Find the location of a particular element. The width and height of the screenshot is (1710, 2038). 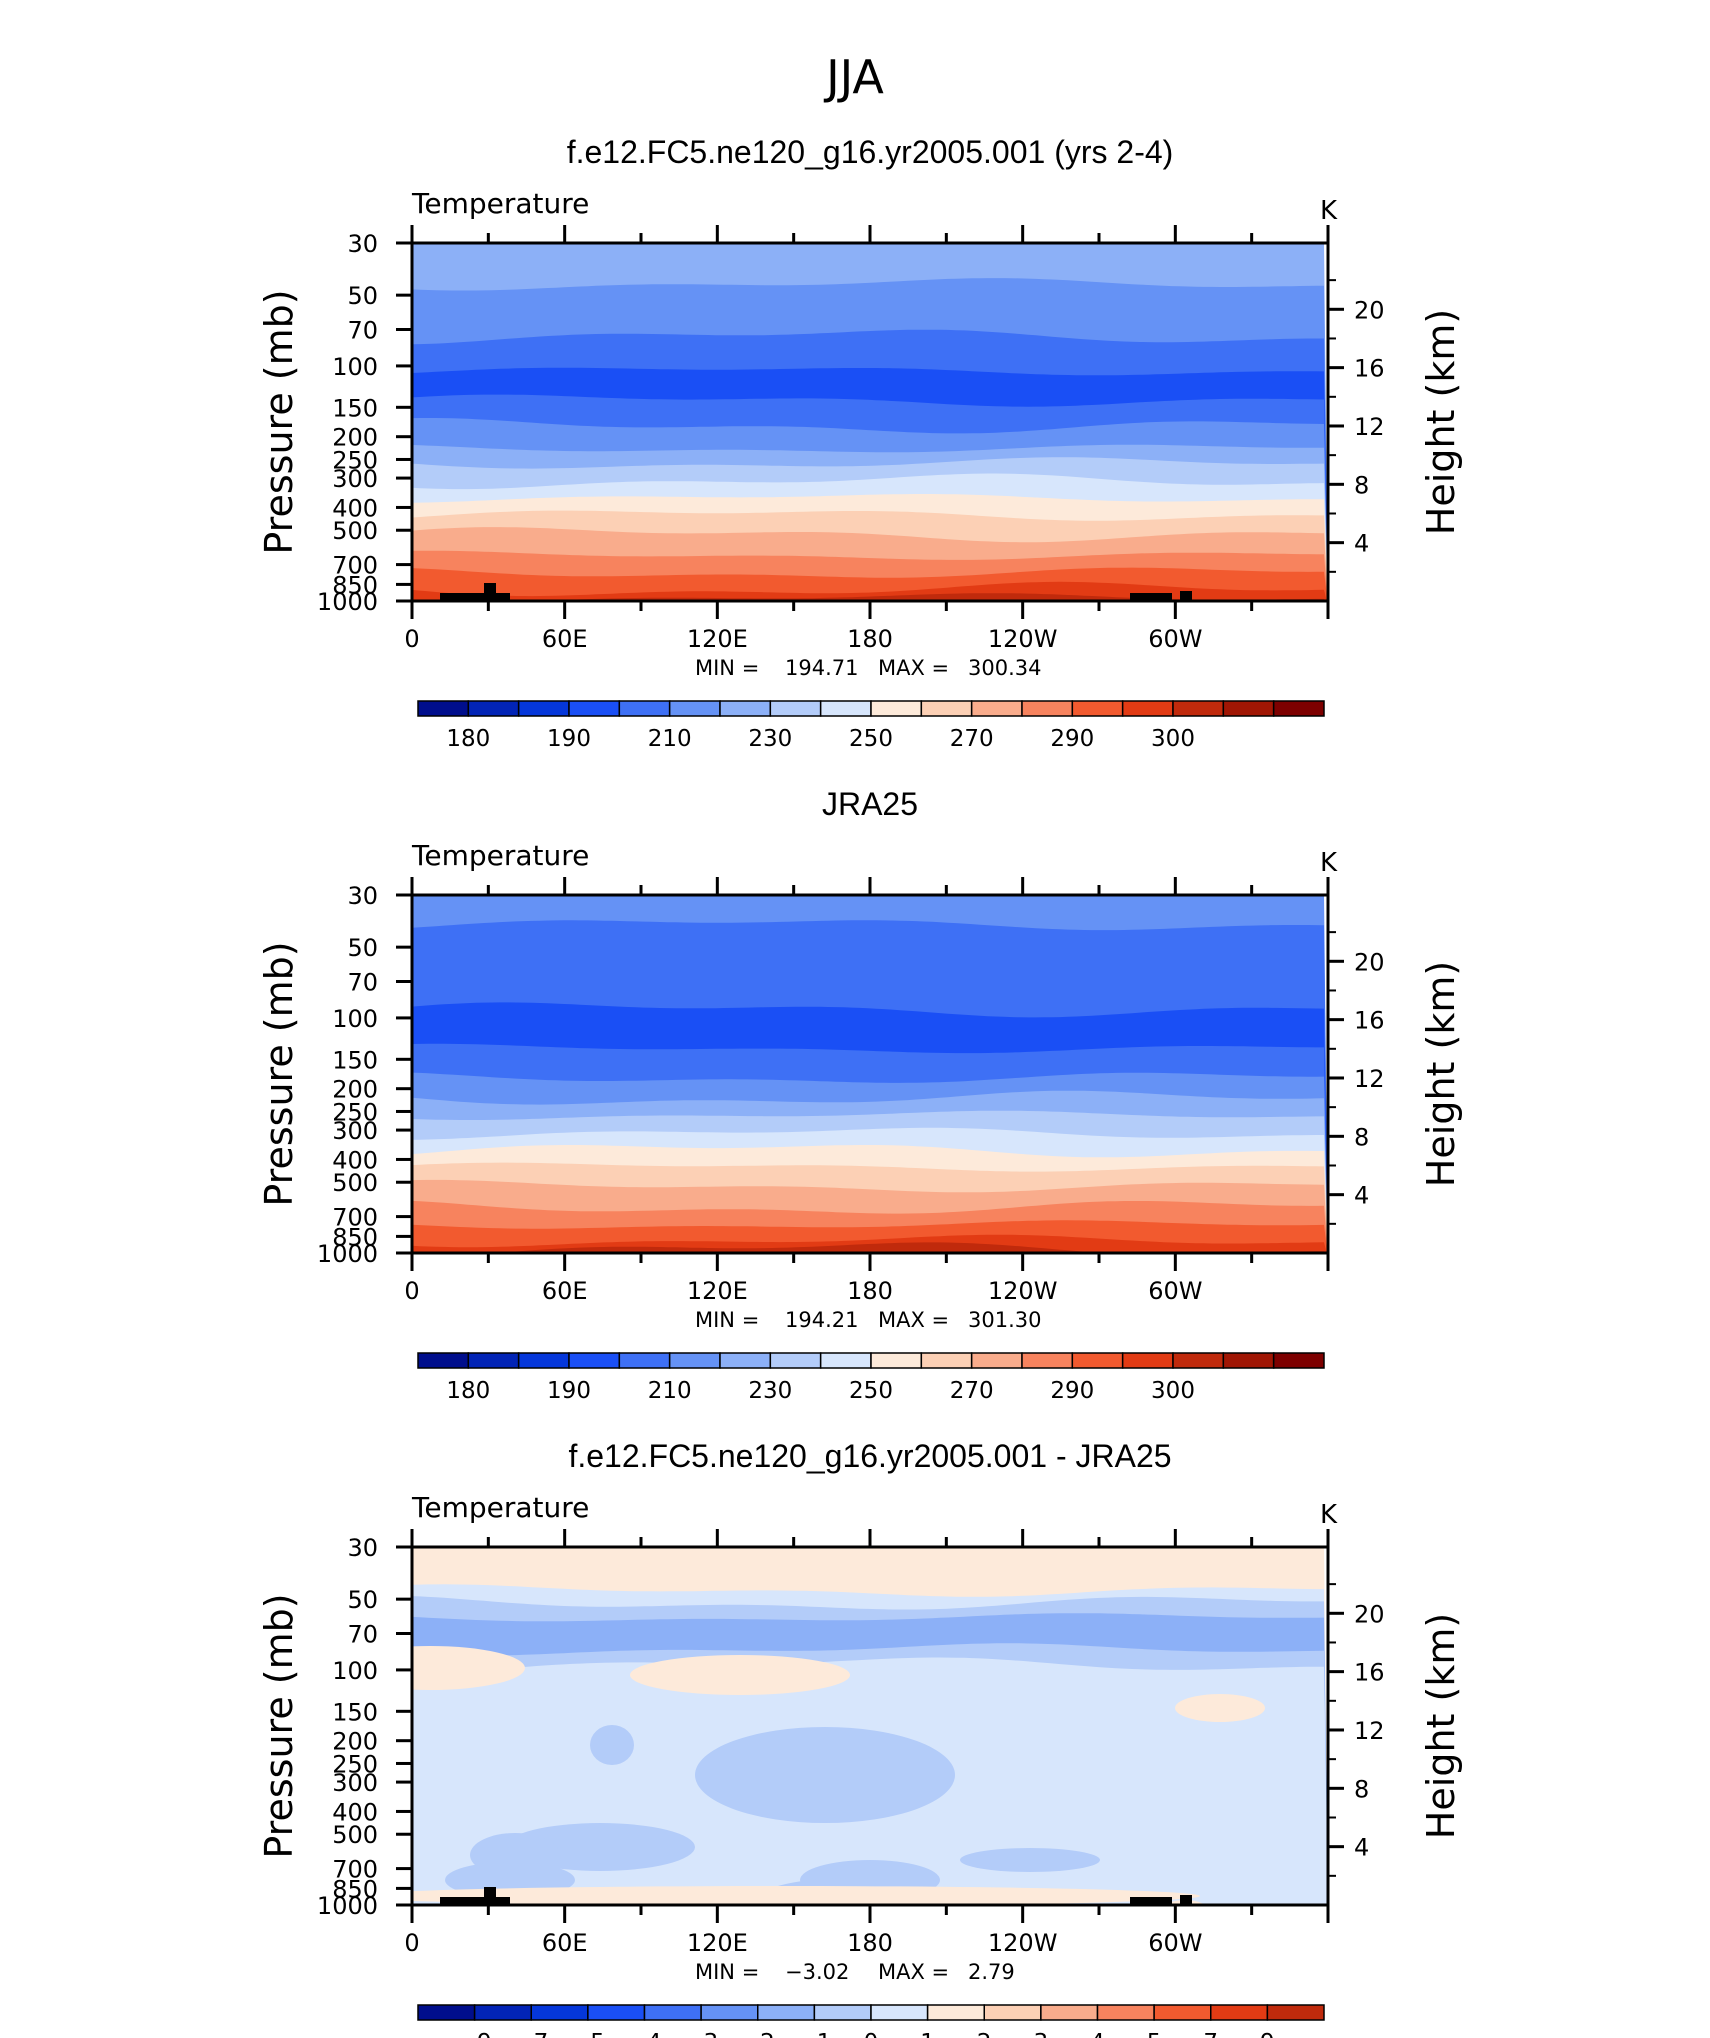

colorbar-label: −3 is located at coordinates (701, 2034).